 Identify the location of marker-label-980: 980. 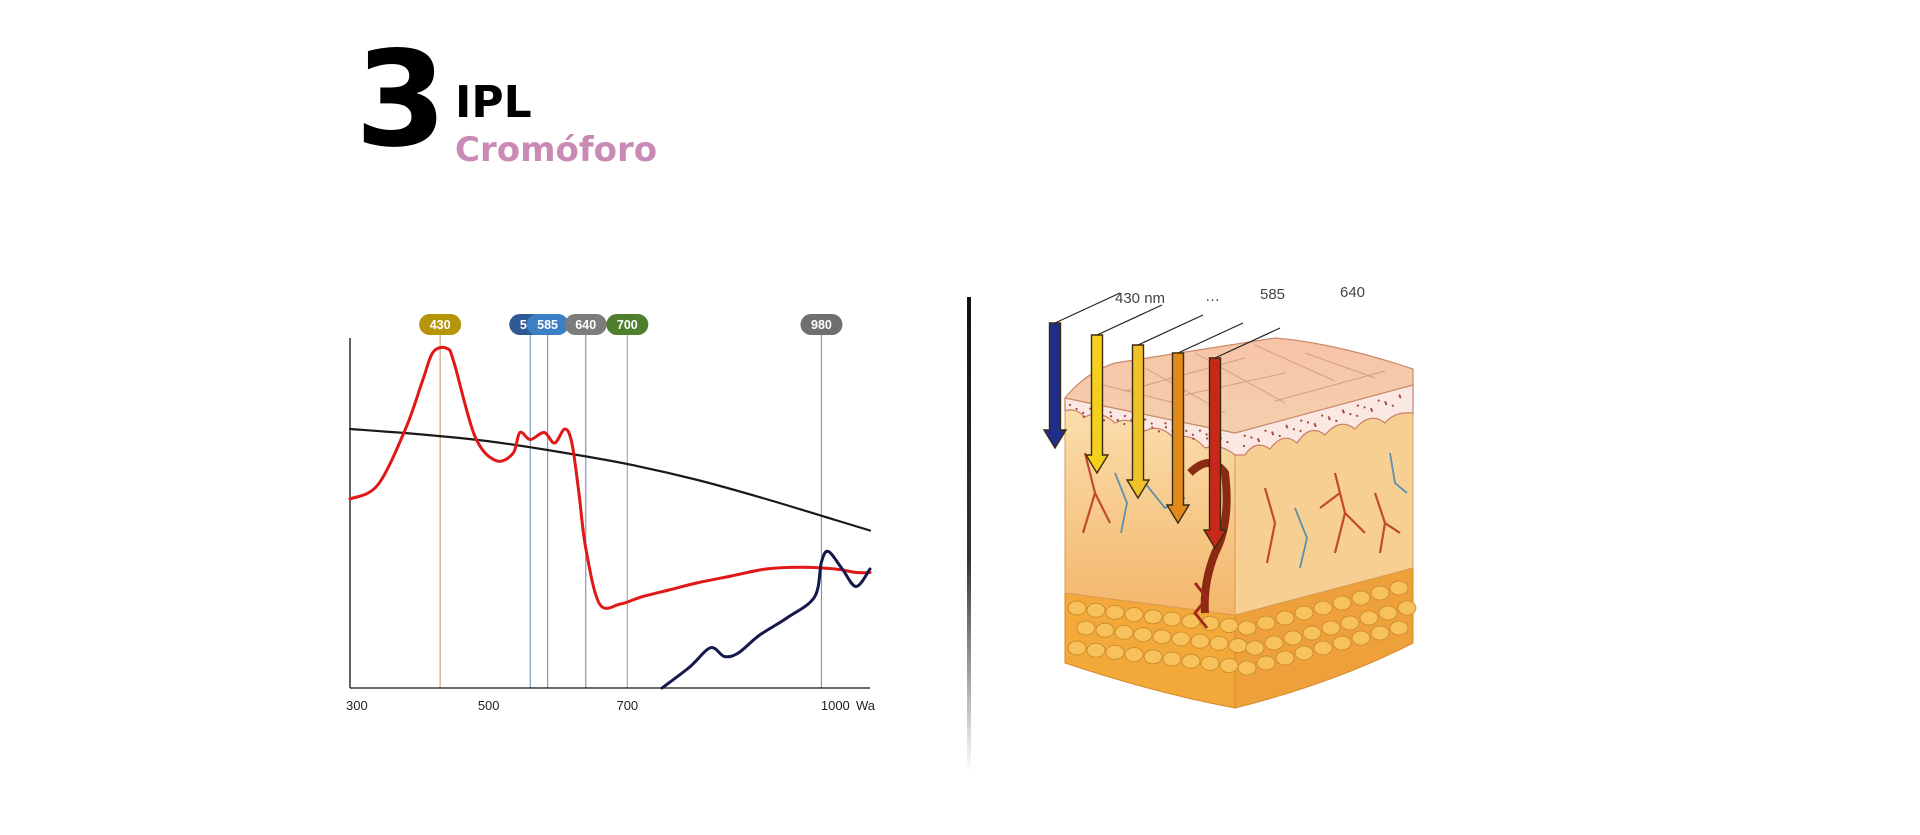
(821, 325).